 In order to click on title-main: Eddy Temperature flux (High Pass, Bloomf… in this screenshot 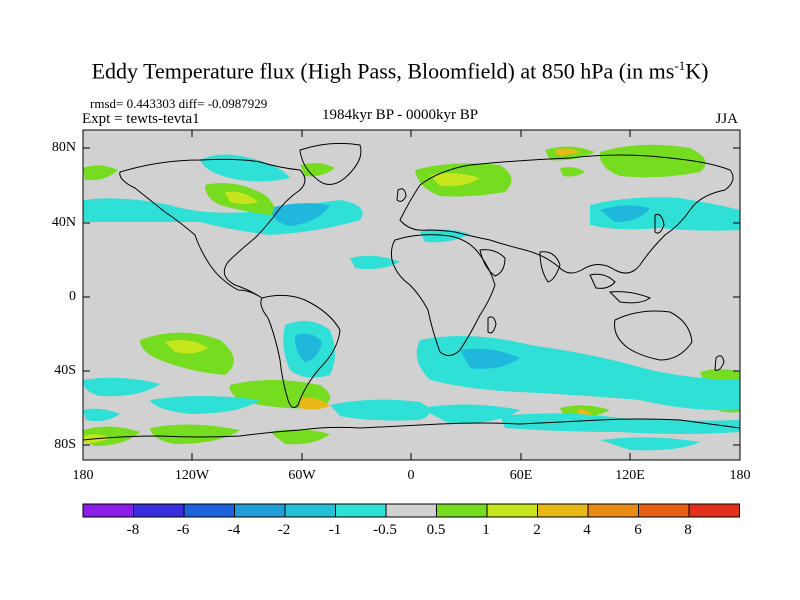, I will do `click(383, 71)`.